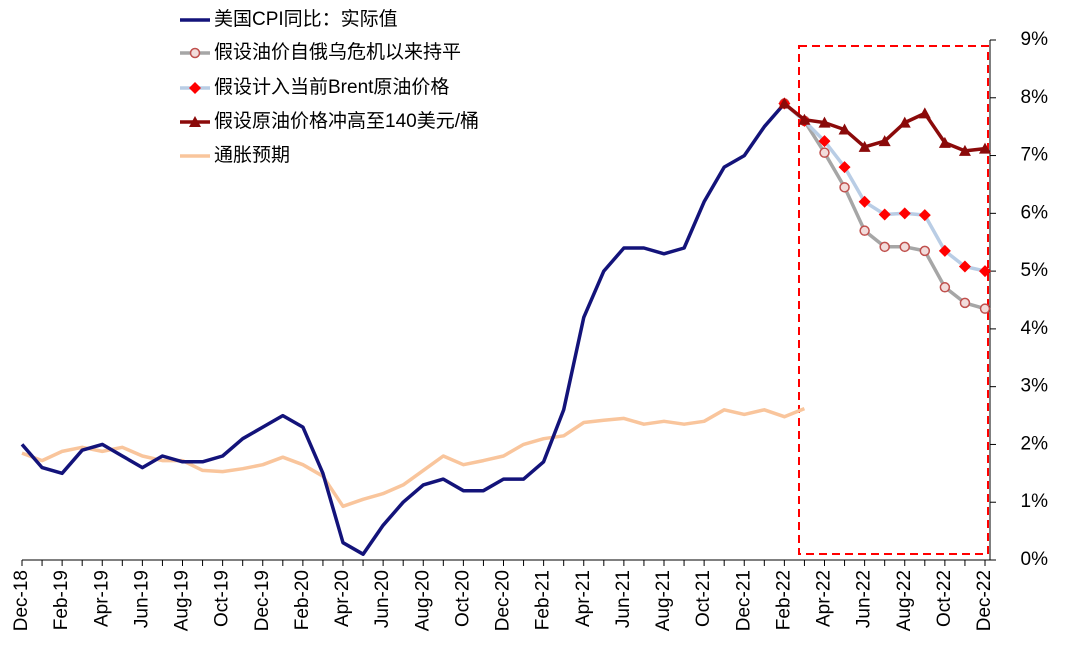 The height and width of the screenshot is (662, 1080). I want to click on legend-label: 假设计入当前Brent原油价格, so click(331, 87).